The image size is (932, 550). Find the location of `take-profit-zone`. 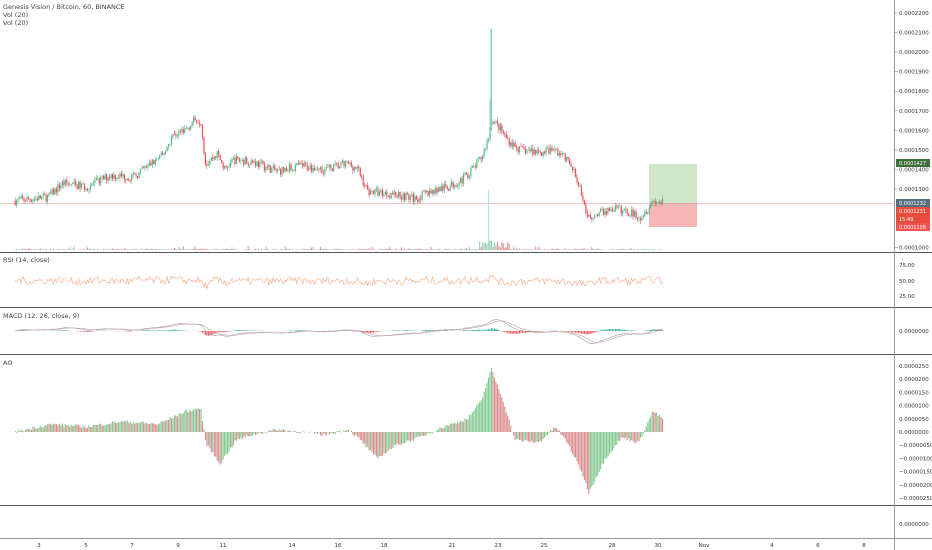

take-profit-zone is located at coordinates (673, 183).